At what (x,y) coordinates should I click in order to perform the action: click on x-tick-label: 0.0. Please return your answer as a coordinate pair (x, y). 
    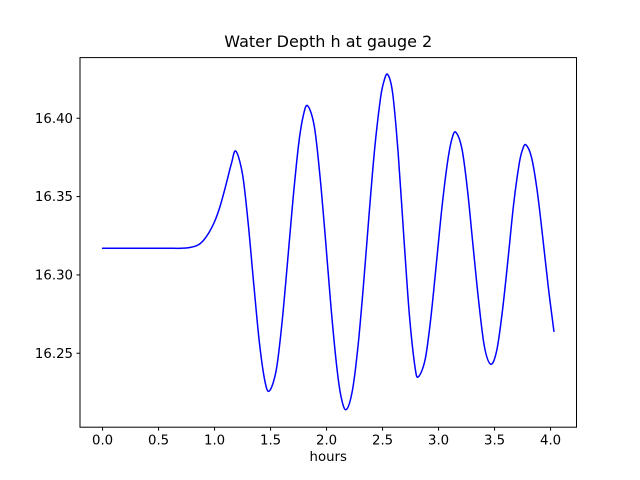
    Looking at the image, I should click on (102, 440).